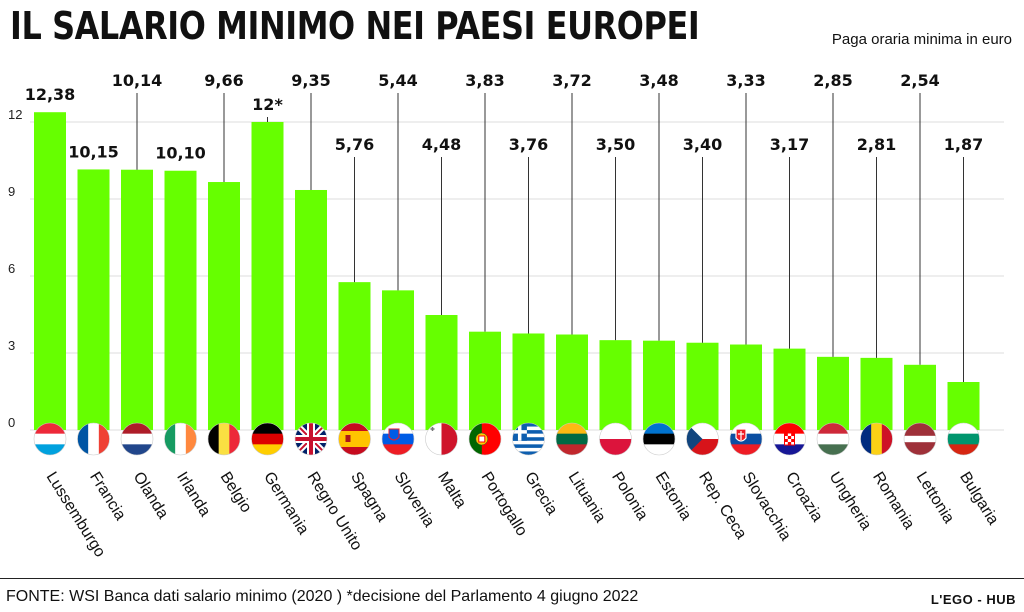  I want to click on category-label: Spagna, so click(369, 497).